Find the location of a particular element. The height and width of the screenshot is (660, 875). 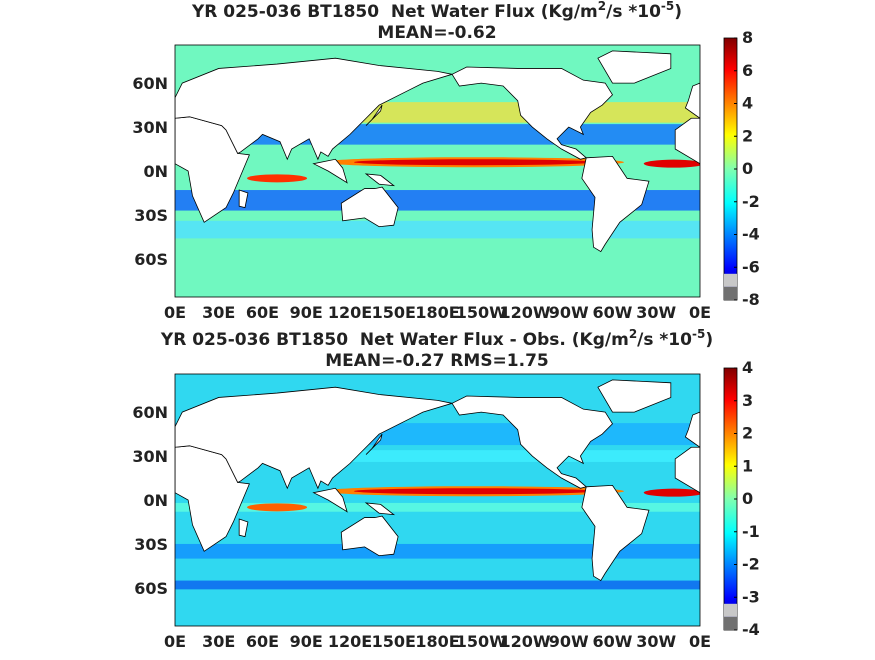

colorbar-tick-label: 1 is located at coordinates (747, 465).